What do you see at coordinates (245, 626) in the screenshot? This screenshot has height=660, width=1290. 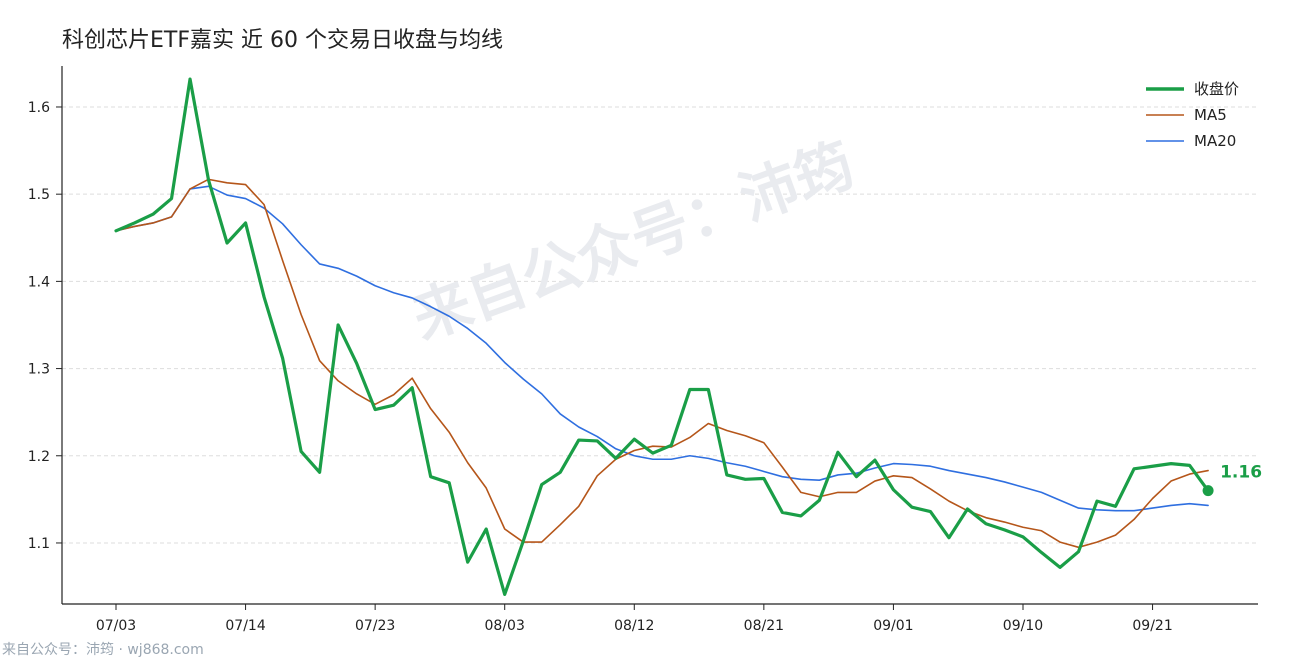 I see `x-tick-label: 07/14` at bounding box center [245, 626].